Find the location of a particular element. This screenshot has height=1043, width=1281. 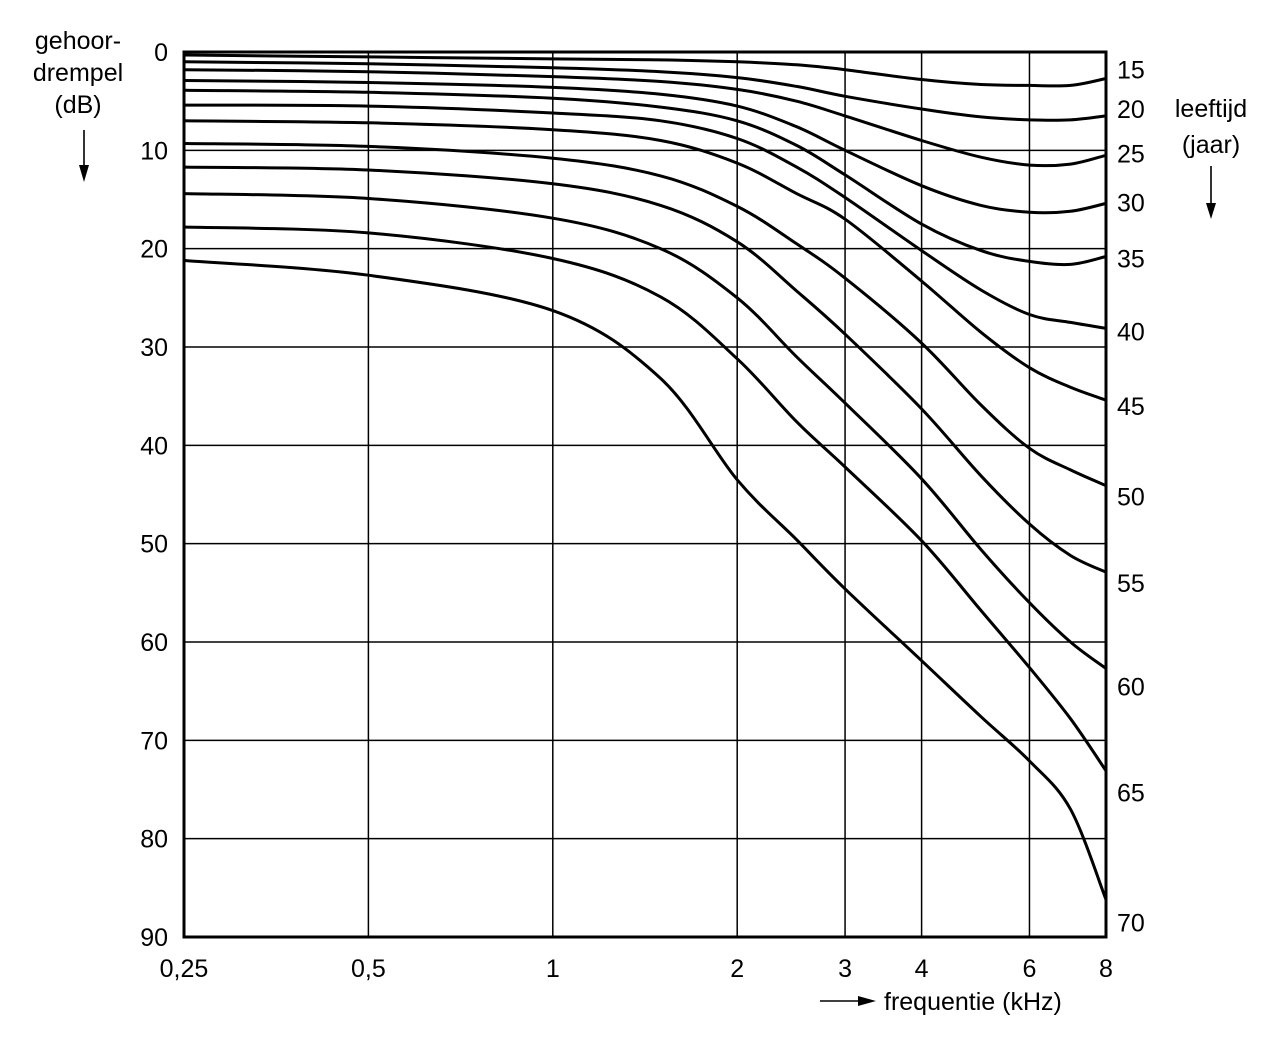

age-labels: 15 20 25 30 35 40 45 50 55 60 65 70 is located at coordinates (1131, 497).